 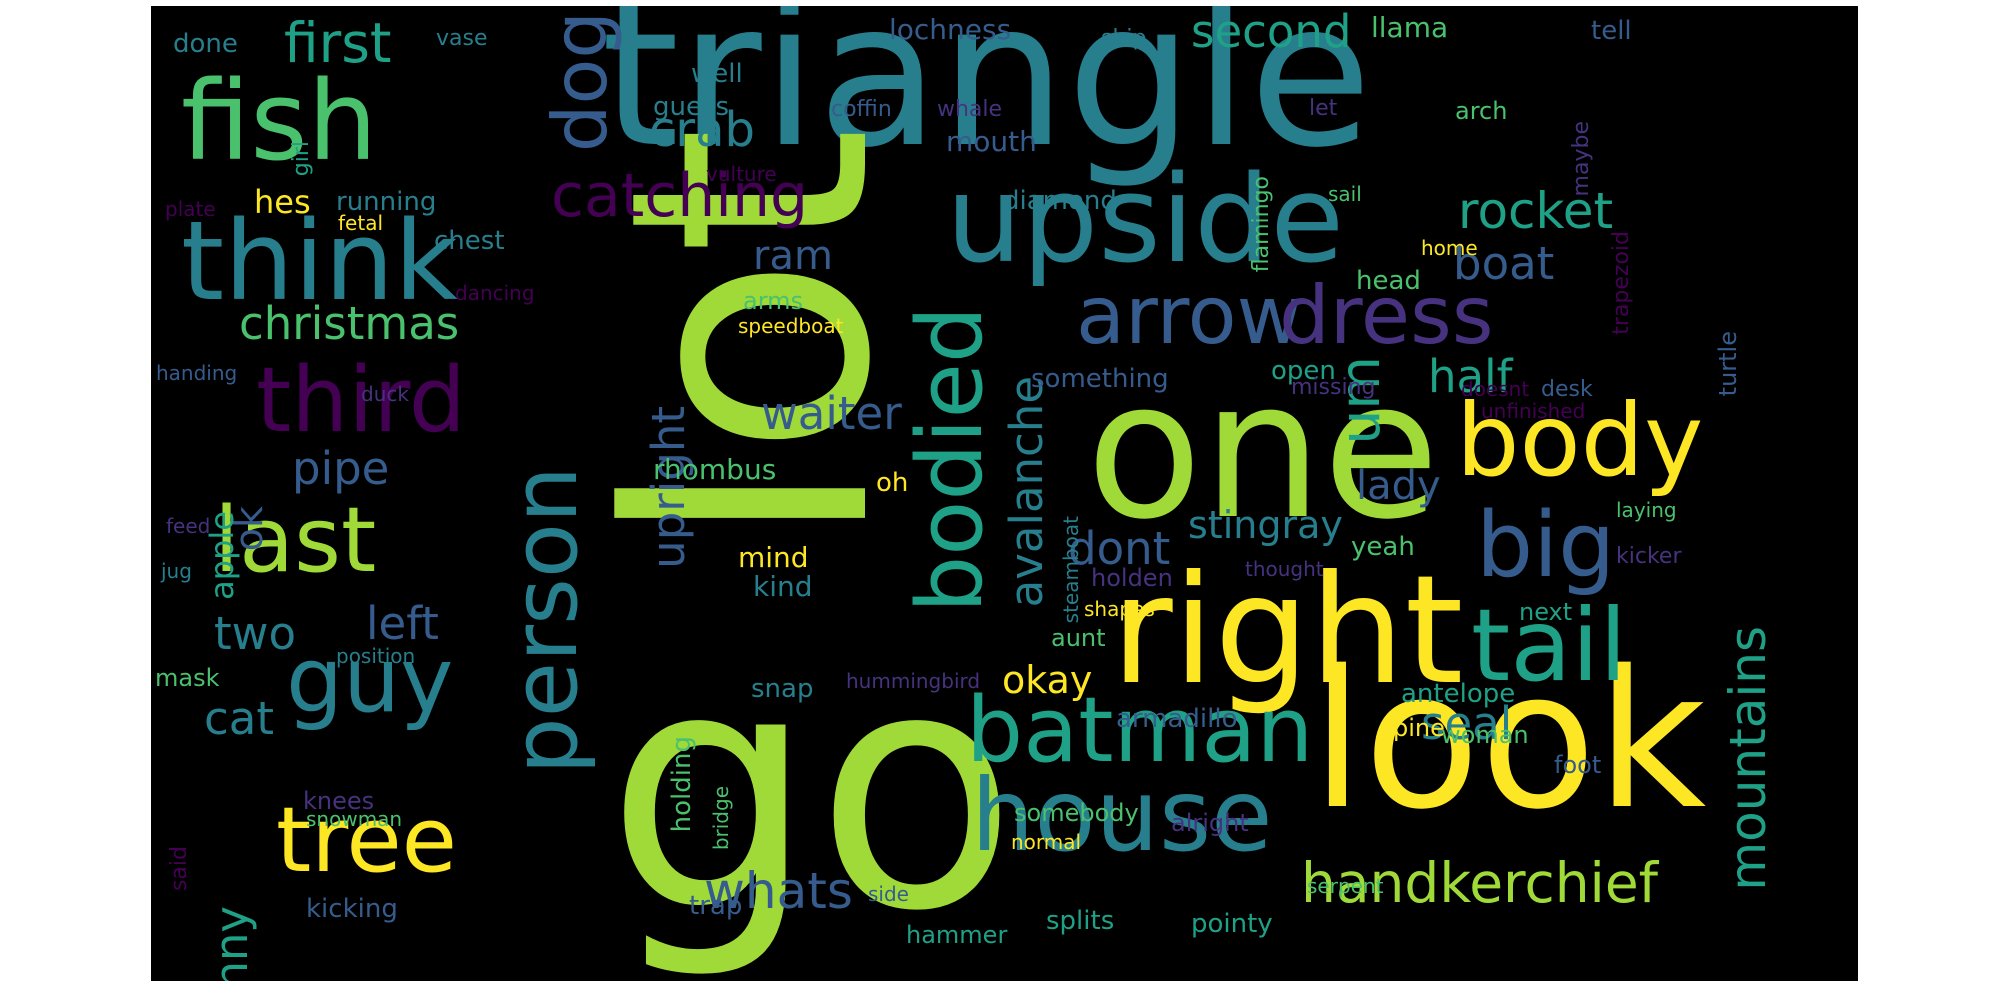 What do you see at coordinates (338, 43) in the screenshot?
I see `word: first` at bounding box center [338, 43].